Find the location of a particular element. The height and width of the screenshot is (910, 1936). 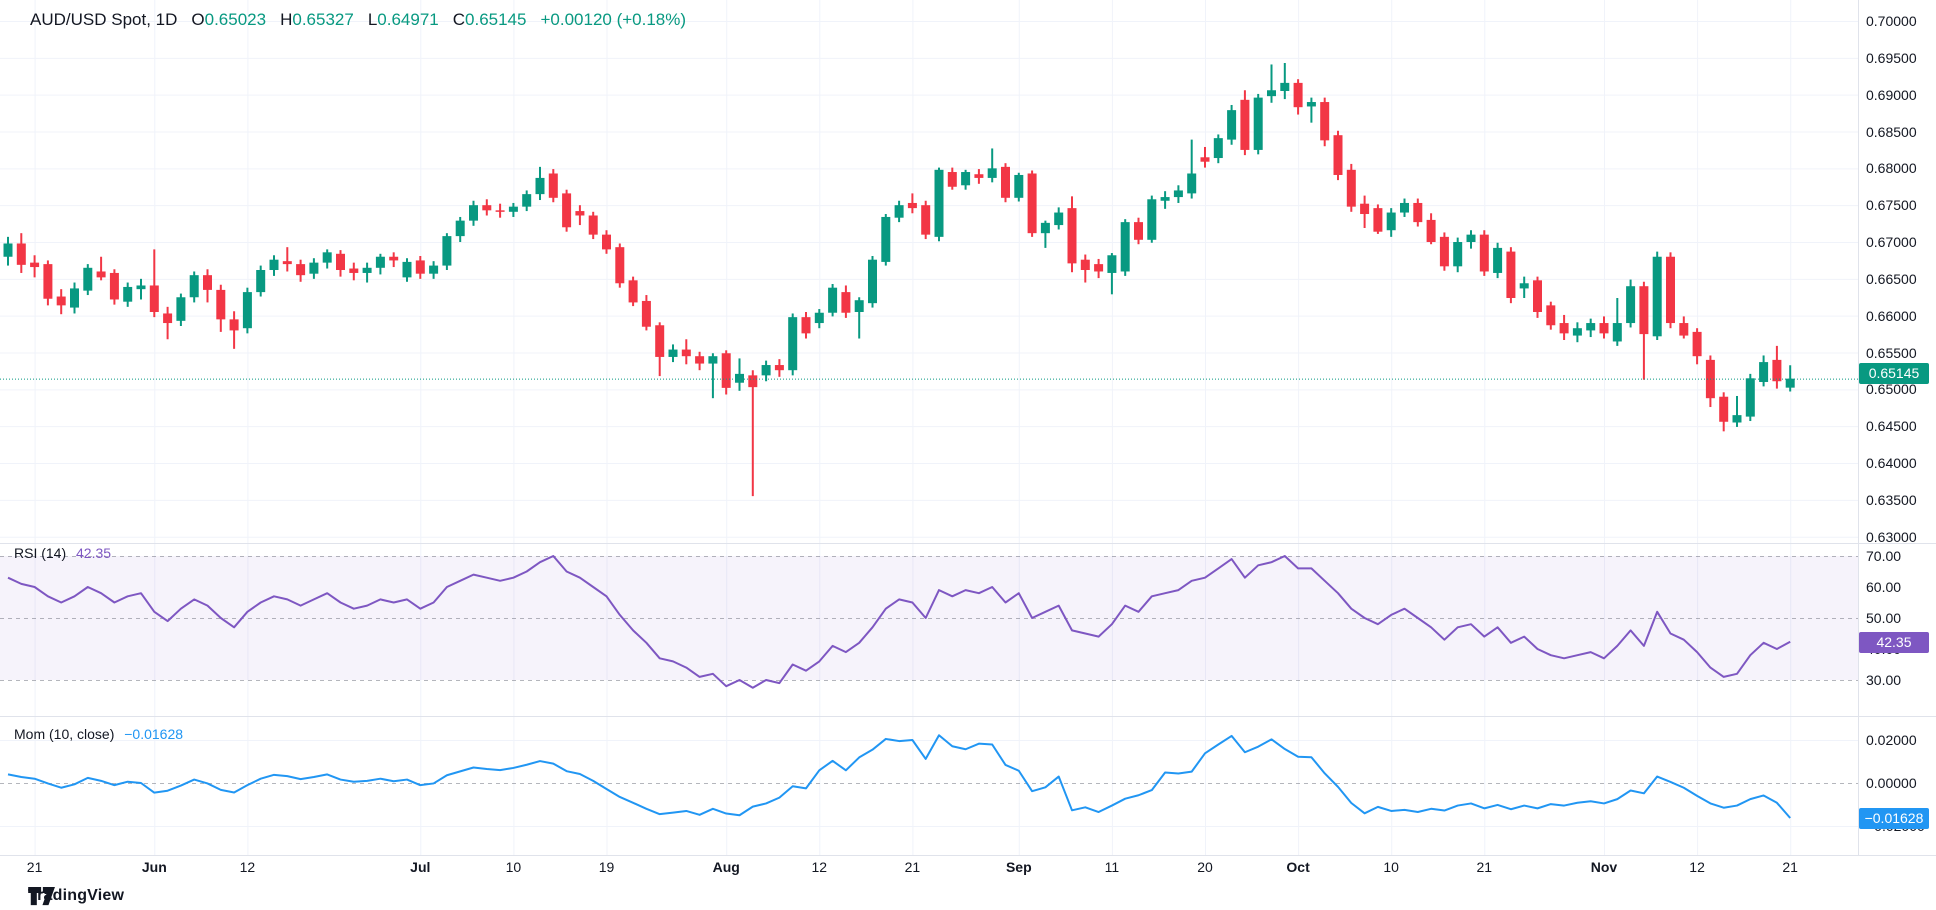

time-axis-label: 20 is located at coordinates (1205, 867).